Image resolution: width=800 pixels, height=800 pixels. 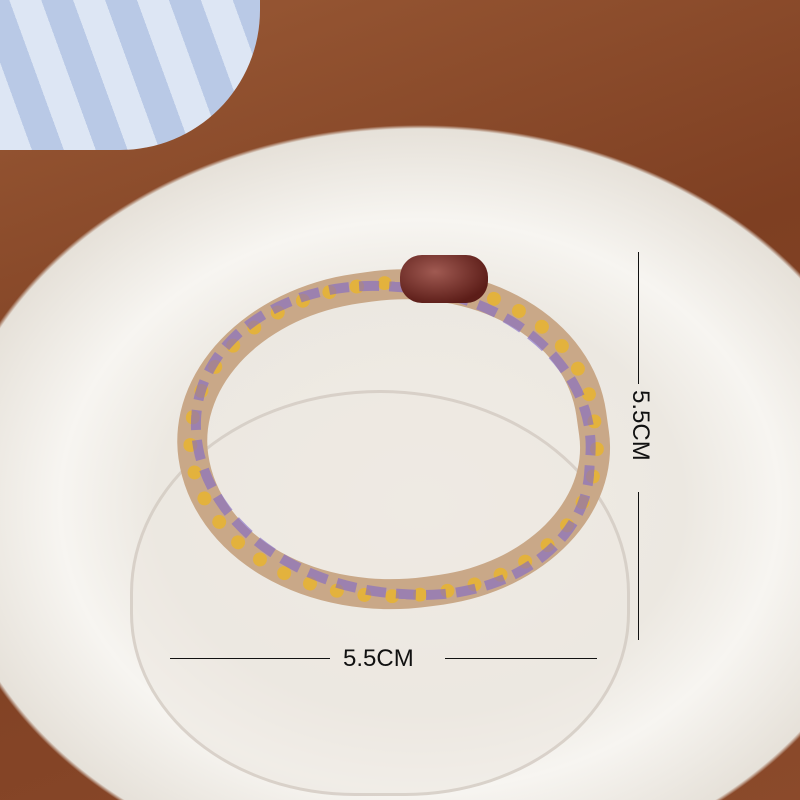 I want to click on width-arrow-right, so click(x=521, y=658).